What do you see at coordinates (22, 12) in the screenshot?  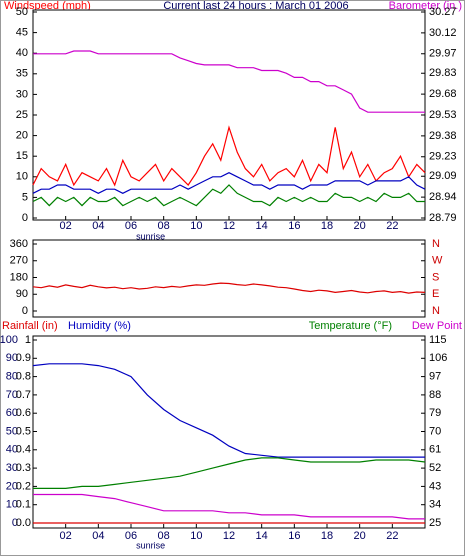 I see `y-tick-label: 50` at bounding box center [22, 12].